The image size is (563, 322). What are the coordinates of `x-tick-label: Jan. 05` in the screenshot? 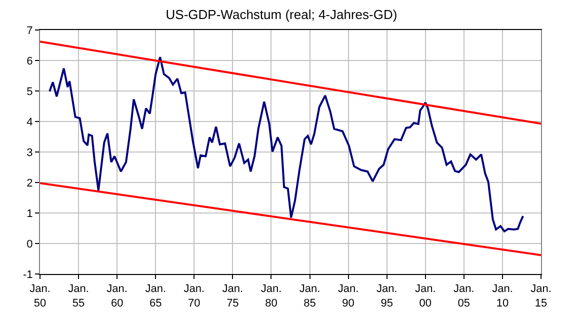 It's located at (464, 296).